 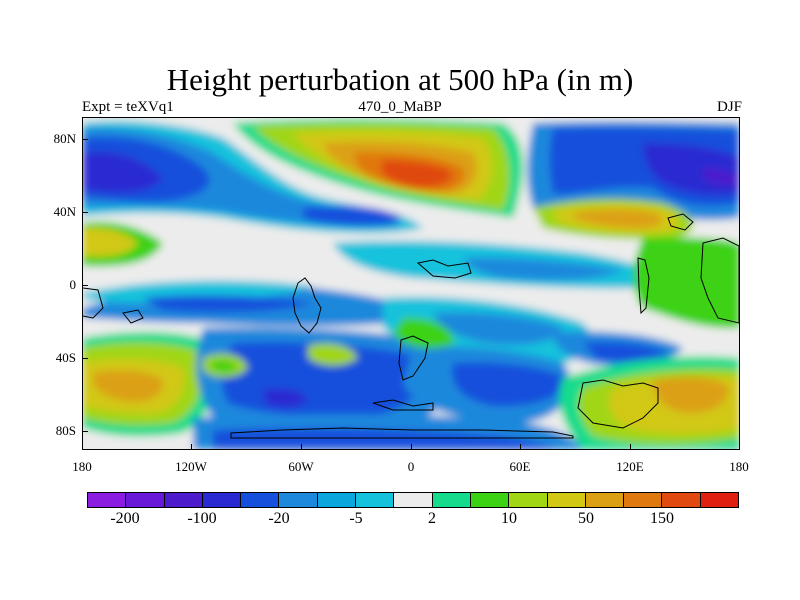 What do you see at coordinates (520, 466) in the screenshot?
I see `x-tick-label: 60E` at bounding box center [520, 466].